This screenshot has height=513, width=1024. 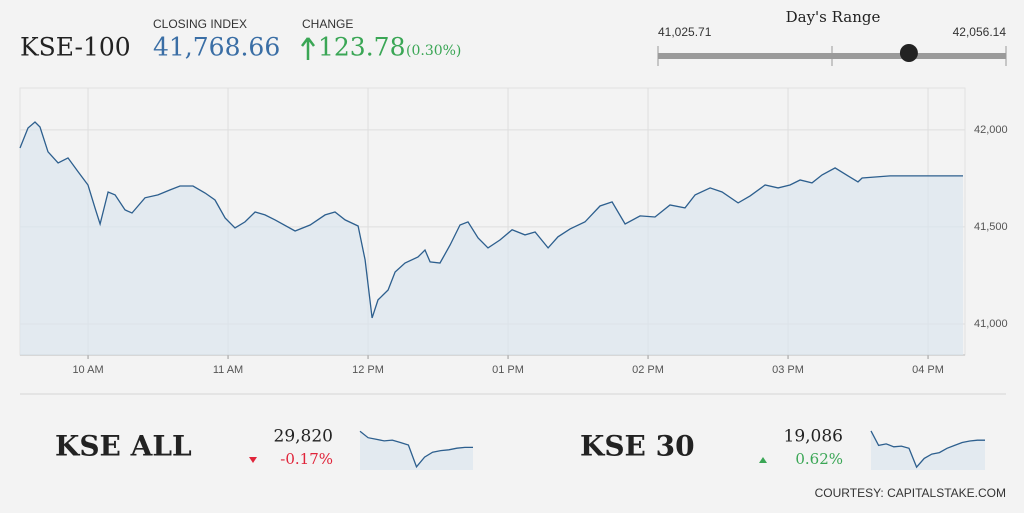 I want to click on x-tick-label: 03 PM, so click(x=788, y=370).